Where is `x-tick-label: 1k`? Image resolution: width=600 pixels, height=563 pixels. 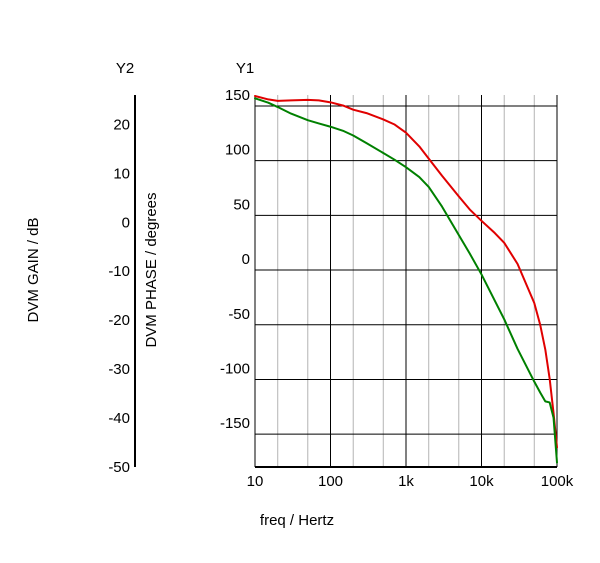
x-tick-label: 1k is located at coordinates (406, 481).